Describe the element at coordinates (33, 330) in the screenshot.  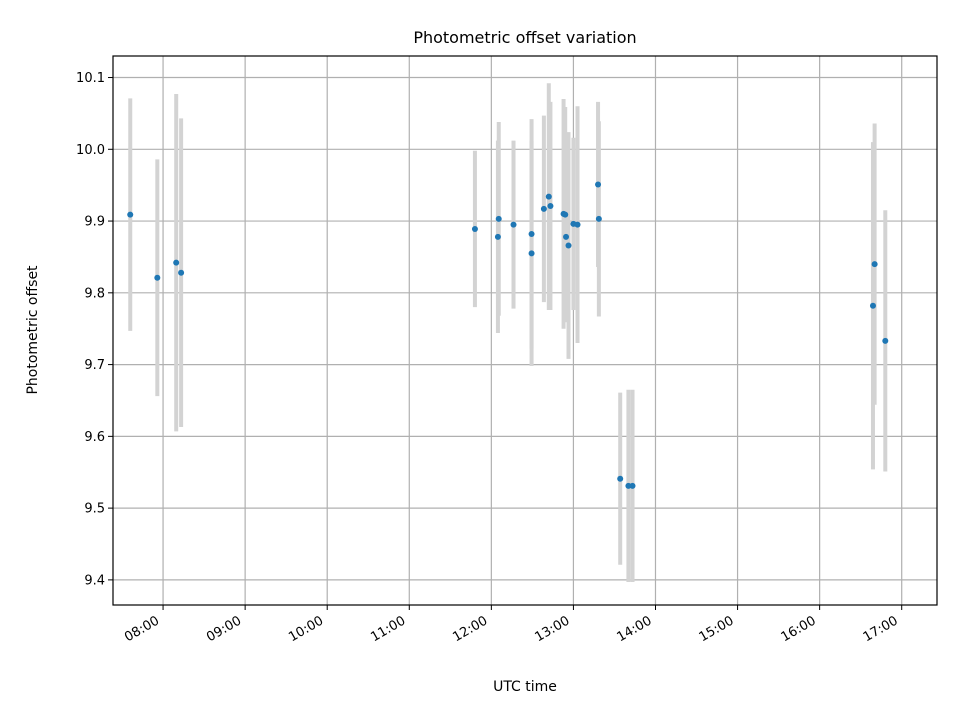
I see `y-axis-label: Photometric offset` at that location.